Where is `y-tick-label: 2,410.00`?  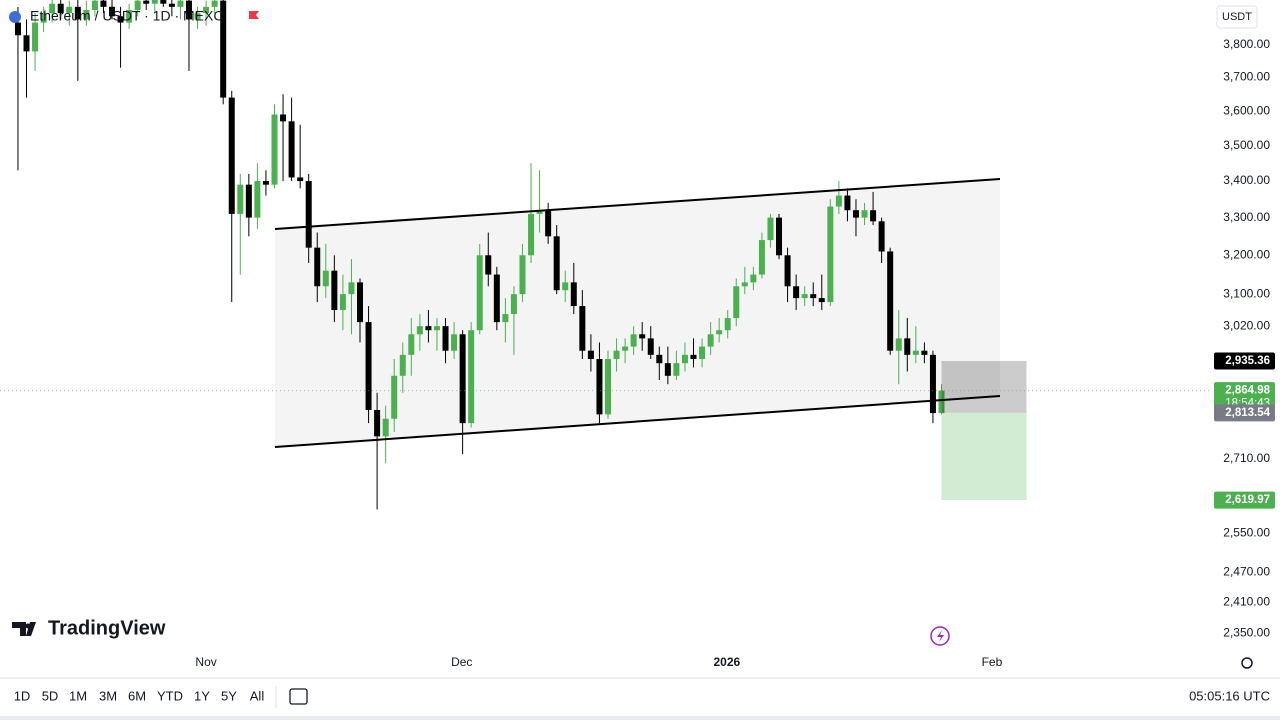 y-tick-label: 2,410.00 is located at coordinates (1246, 602).